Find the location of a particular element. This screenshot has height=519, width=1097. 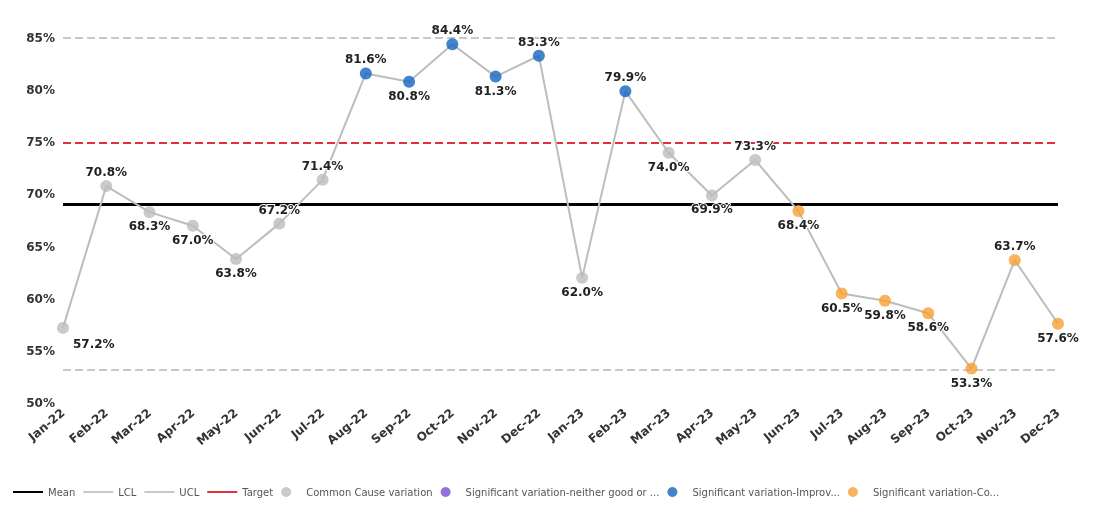

y-tick-label: 85% is located at coordinates (40, 38).